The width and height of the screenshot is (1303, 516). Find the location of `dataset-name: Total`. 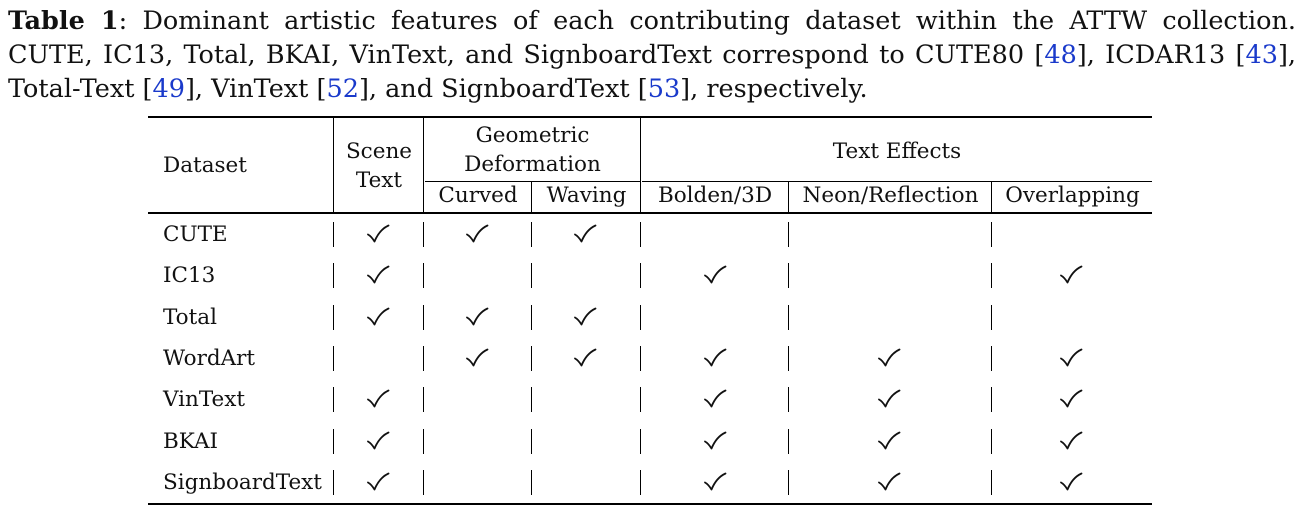

dataset-name: Total is located at coordinates (190, 317).